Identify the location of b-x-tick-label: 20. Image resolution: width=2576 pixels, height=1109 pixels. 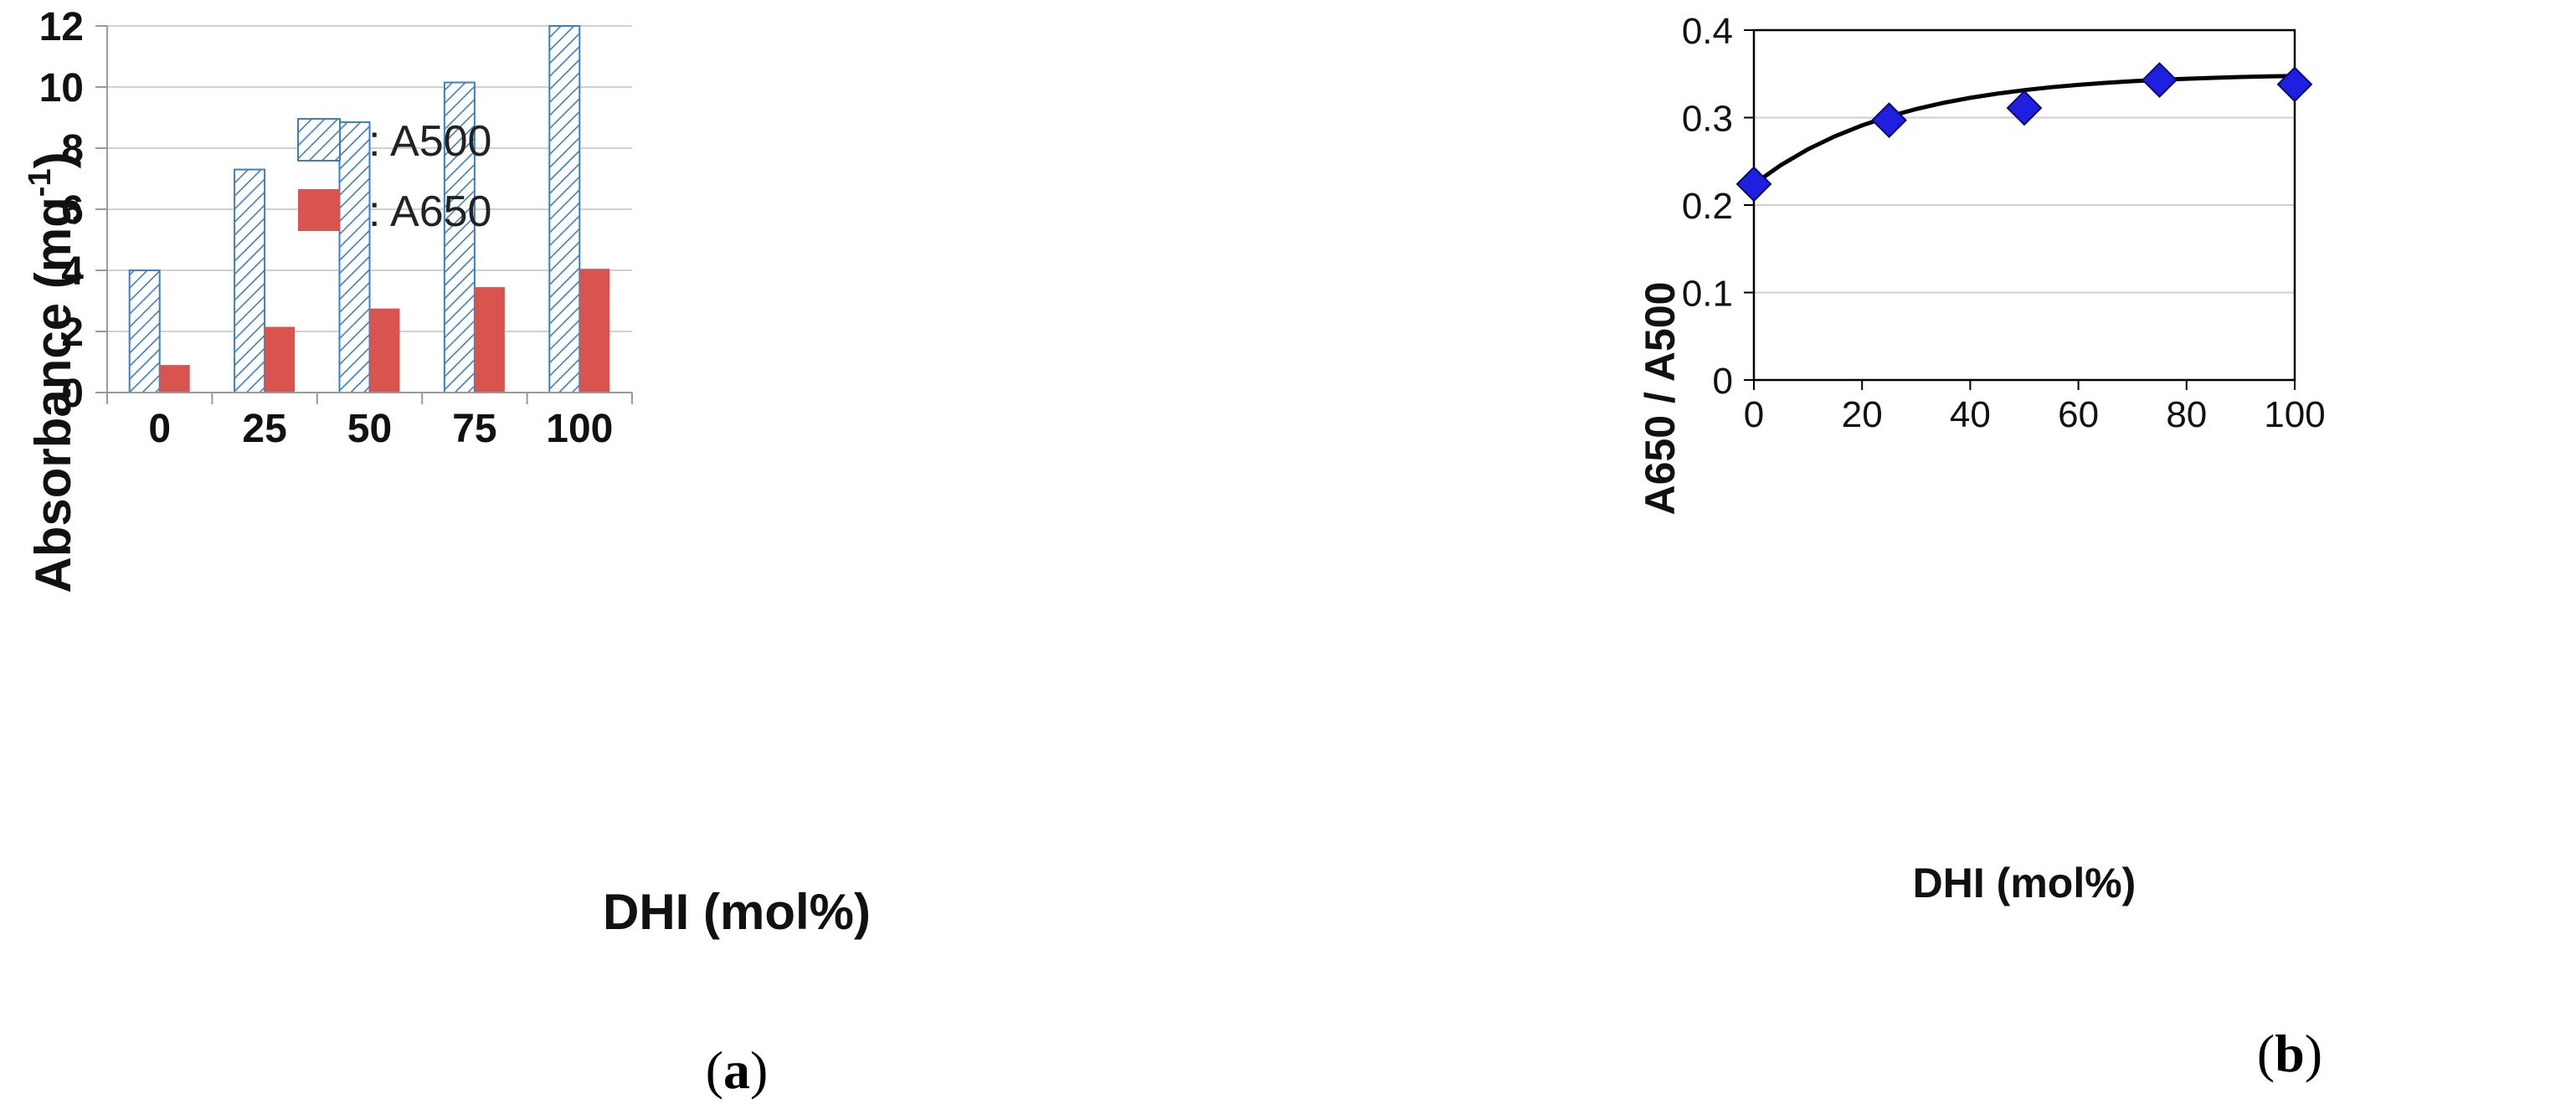
(1863, 414).